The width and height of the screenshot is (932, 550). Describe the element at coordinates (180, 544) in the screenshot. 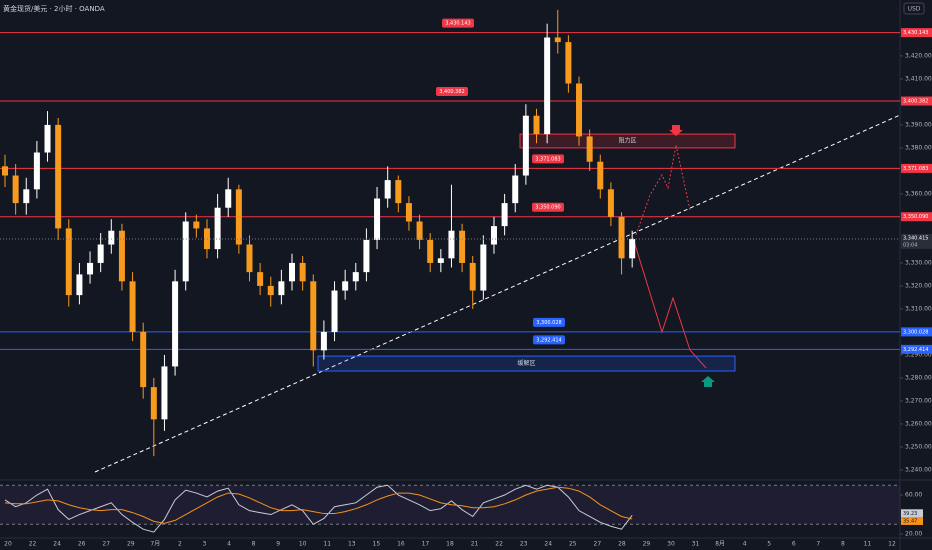

I see `x-tick-label: 2` at that location.